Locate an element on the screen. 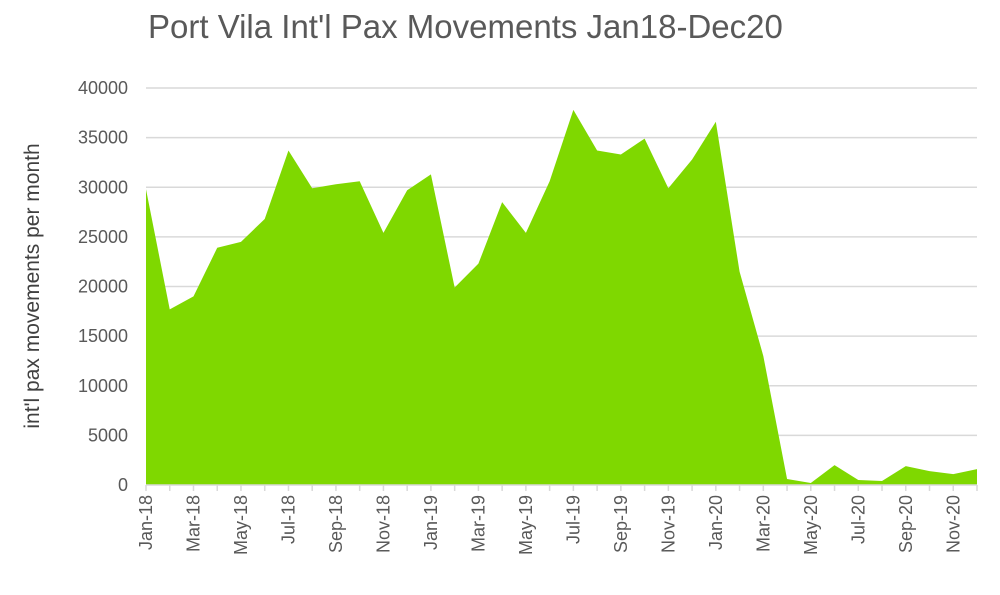 The image size is (1000, 595). x-tick-label: May-20 is located at coordinates (811, 525).